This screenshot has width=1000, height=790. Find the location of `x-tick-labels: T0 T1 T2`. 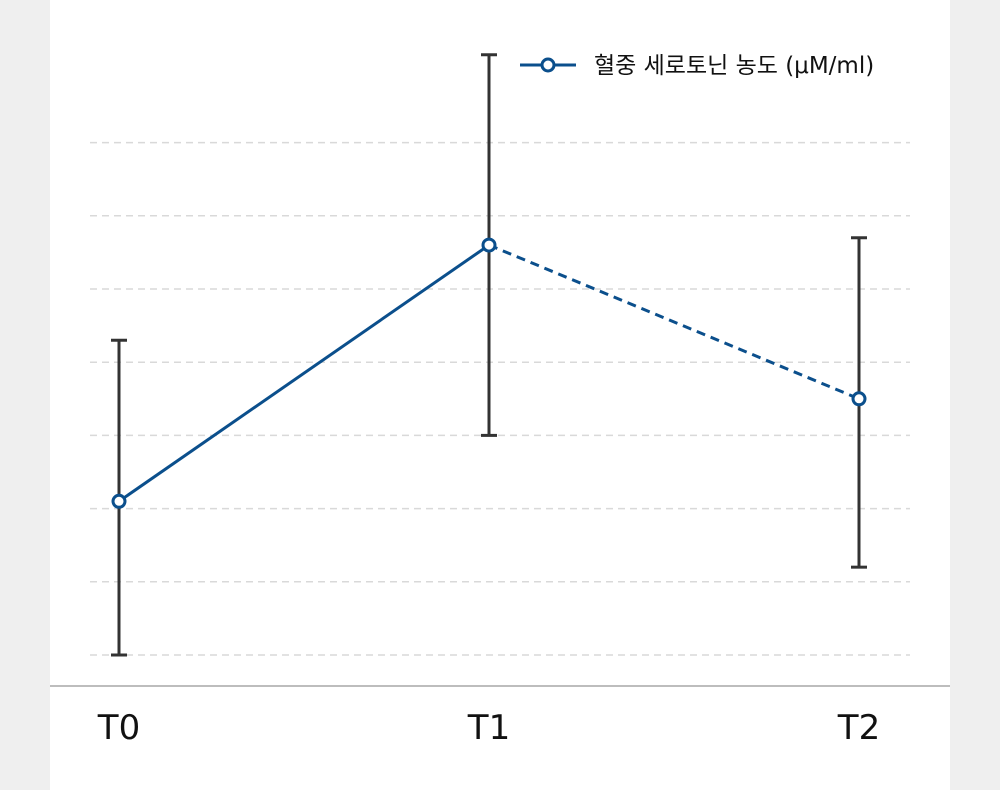

x-tick-labels: T0 T1 T2 is located at coordinates (488, 728).